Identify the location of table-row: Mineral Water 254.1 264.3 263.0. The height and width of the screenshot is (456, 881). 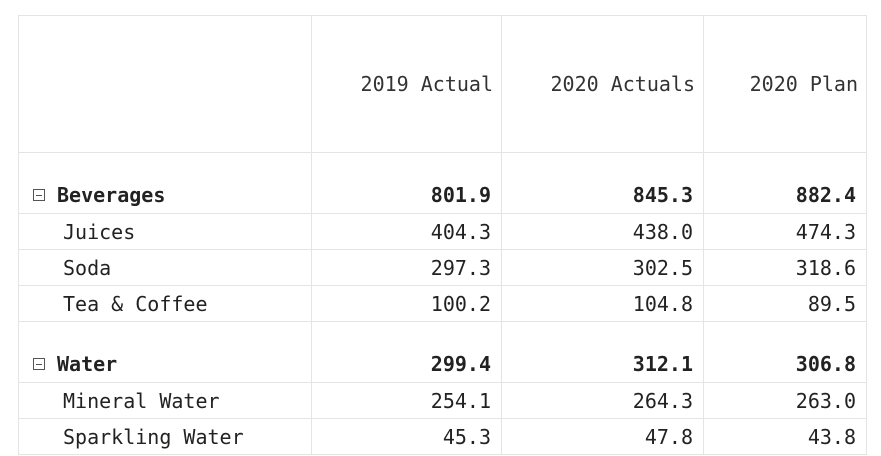
(442, 400).